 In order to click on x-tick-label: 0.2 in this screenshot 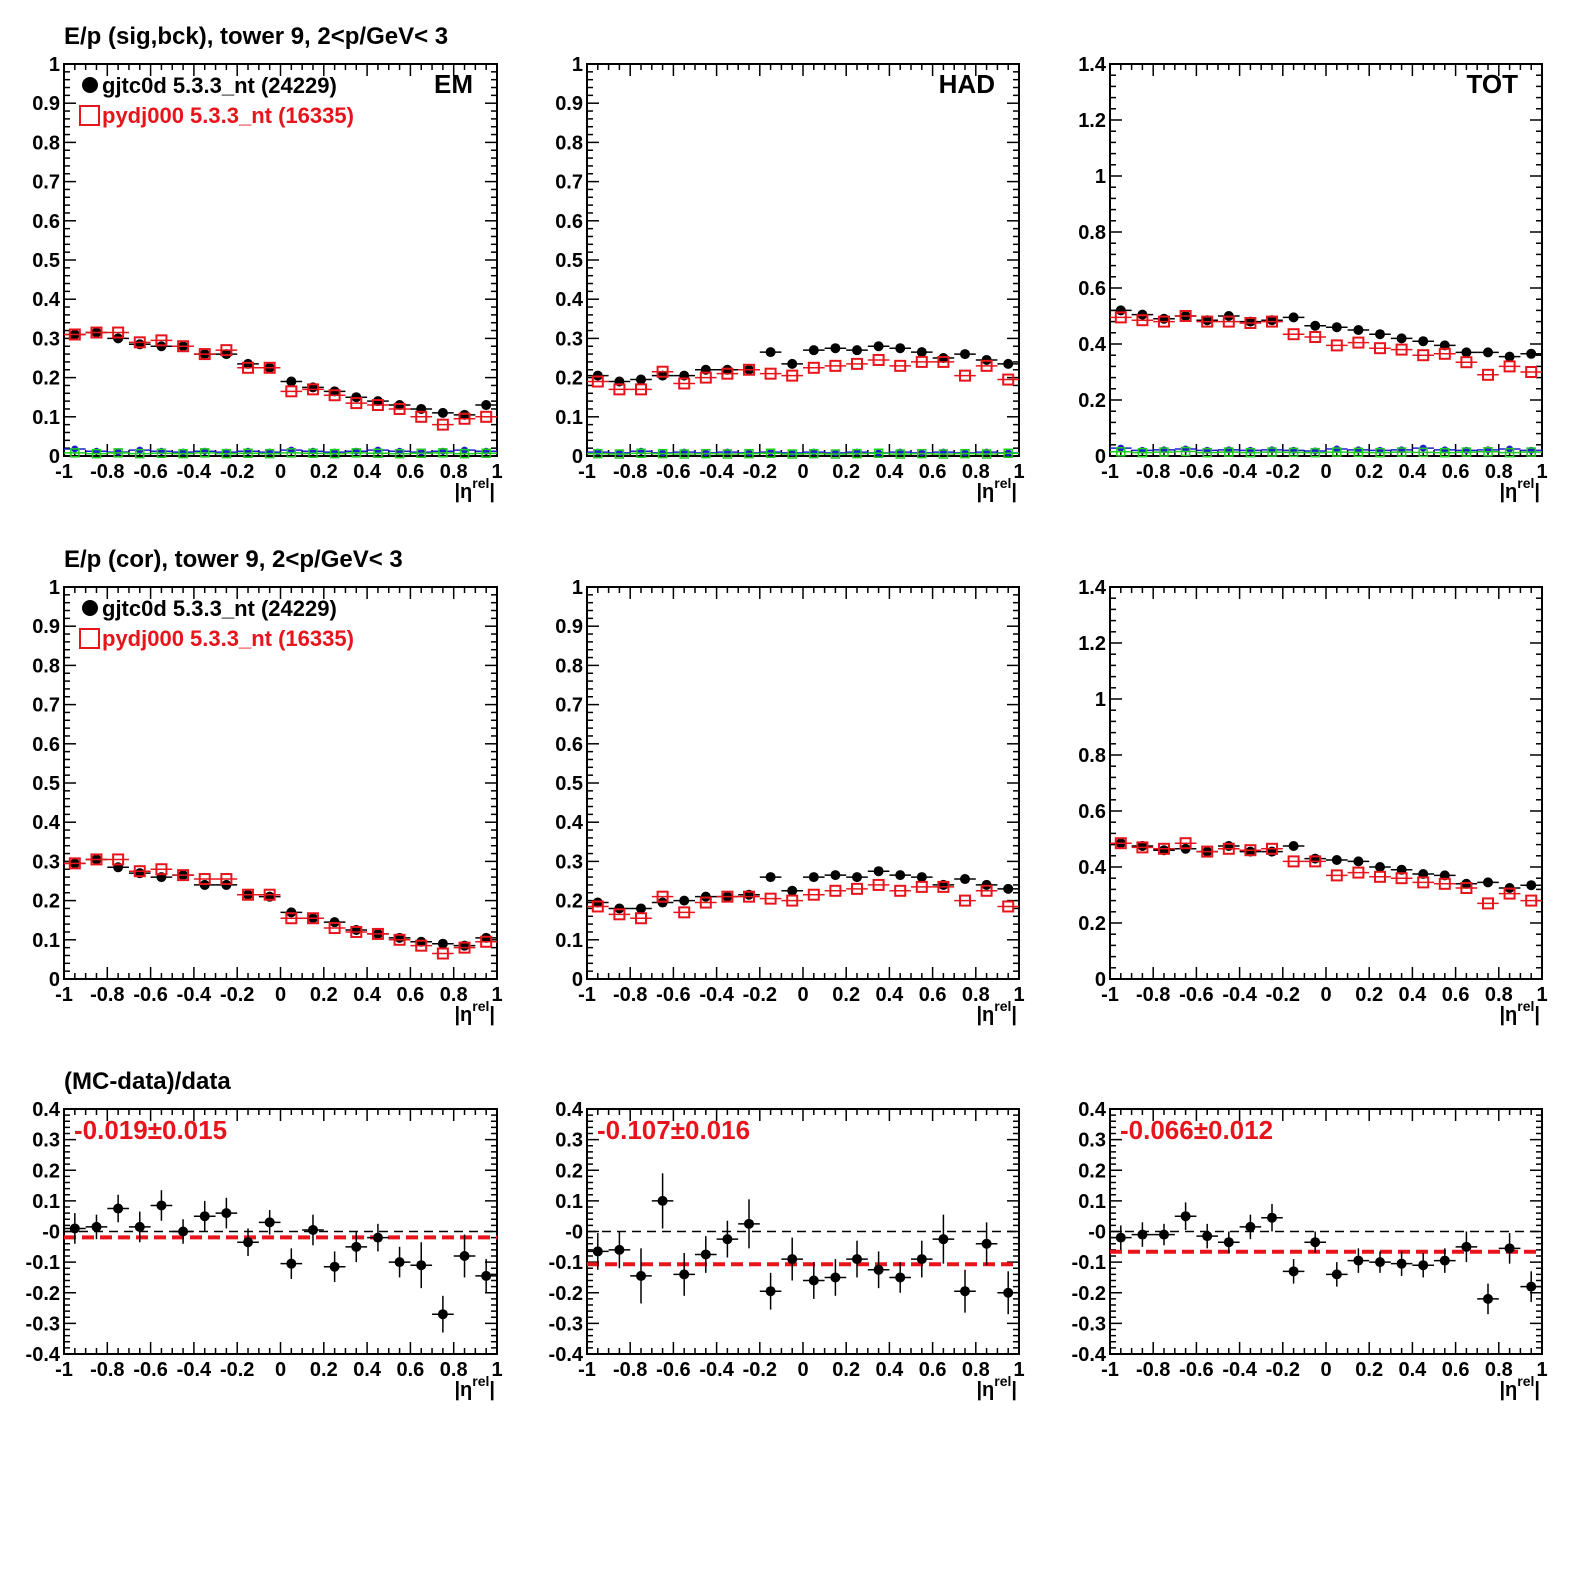, I will do `click(1369, 472)`.